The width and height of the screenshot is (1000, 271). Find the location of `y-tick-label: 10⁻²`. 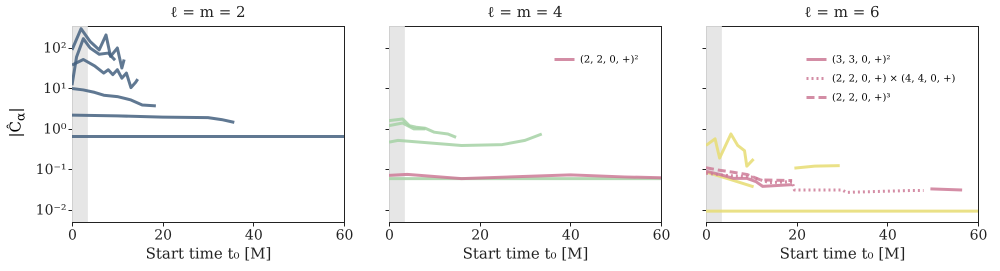

y-tick-label: 10⁻² is located at coordinates (51, 210).